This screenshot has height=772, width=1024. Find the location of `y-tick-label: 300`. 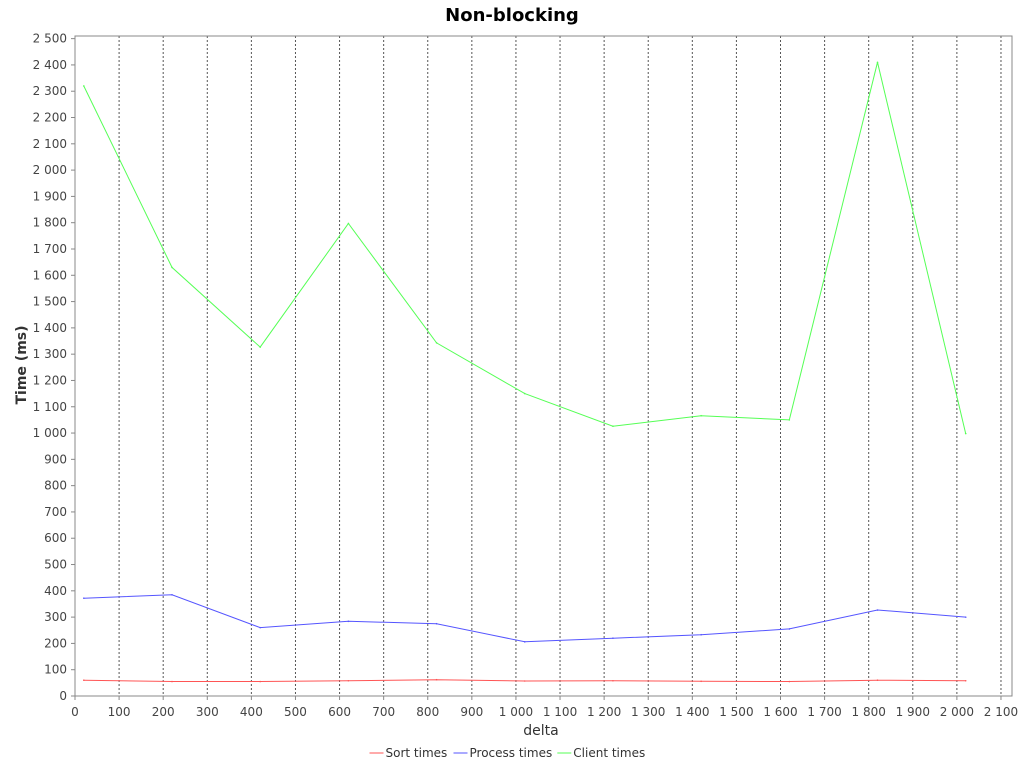

y-tick-label: 300 is located at coordinates (55, 617).